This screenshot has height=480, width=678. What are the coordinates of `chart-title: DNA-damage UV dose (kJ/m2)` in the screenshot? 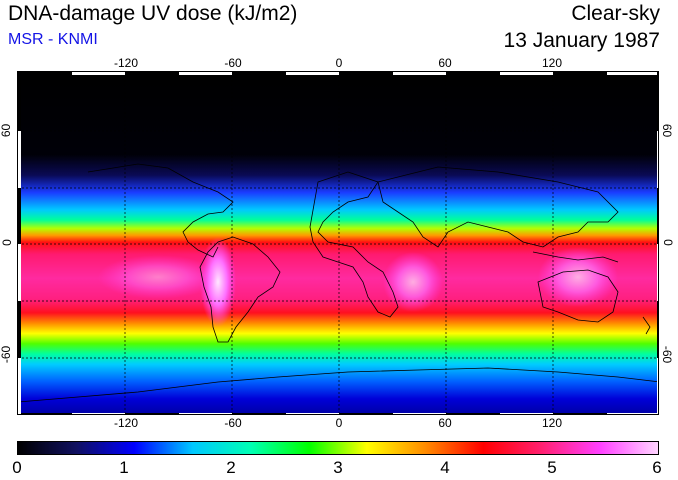 It's located at (153, 13).